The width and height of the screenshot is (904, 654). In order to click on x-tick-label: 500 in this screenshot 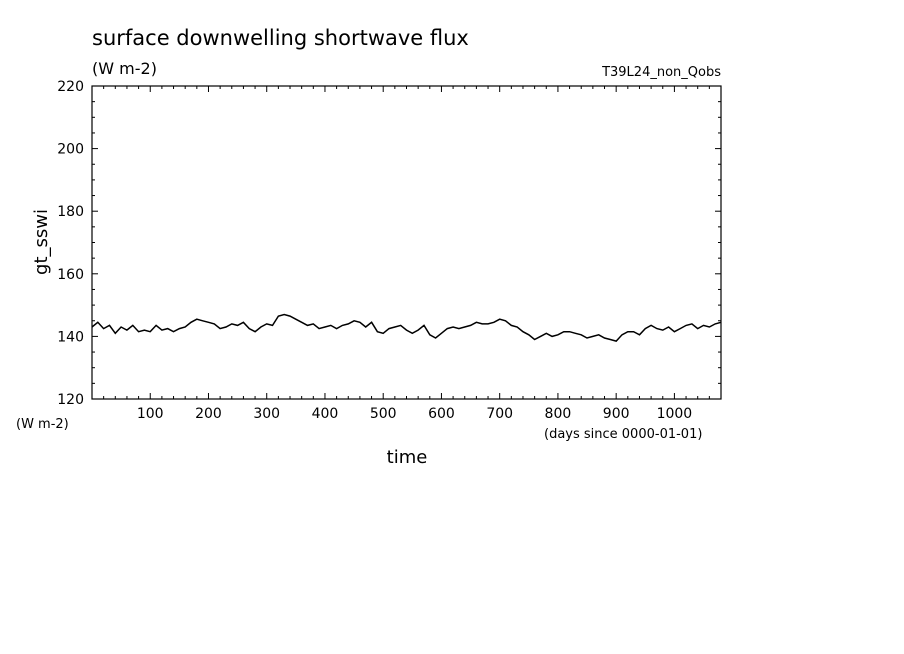, I will do `click(383, 414)`.